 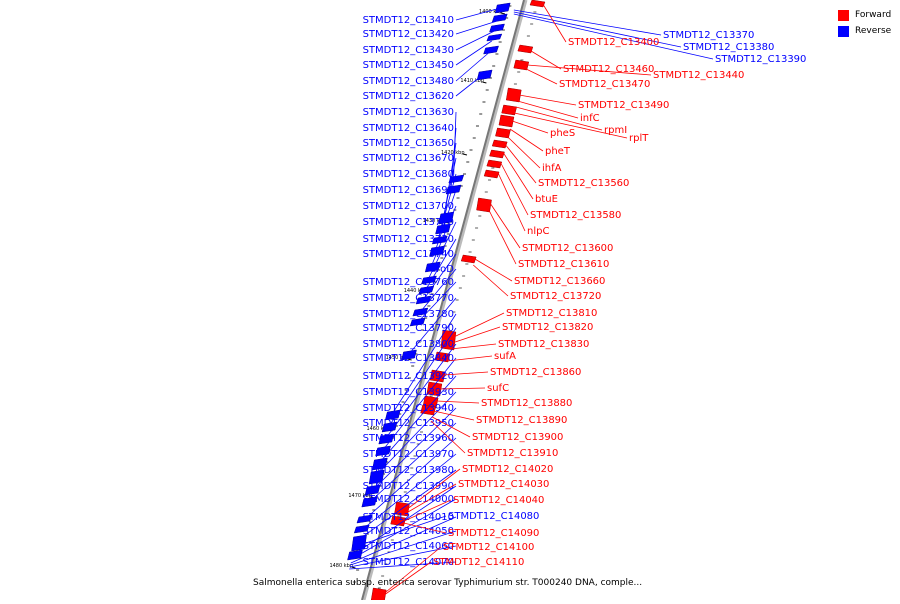 I want to click on forward-gene-label: STMDT12_C13490, so click(x=623, y=105).